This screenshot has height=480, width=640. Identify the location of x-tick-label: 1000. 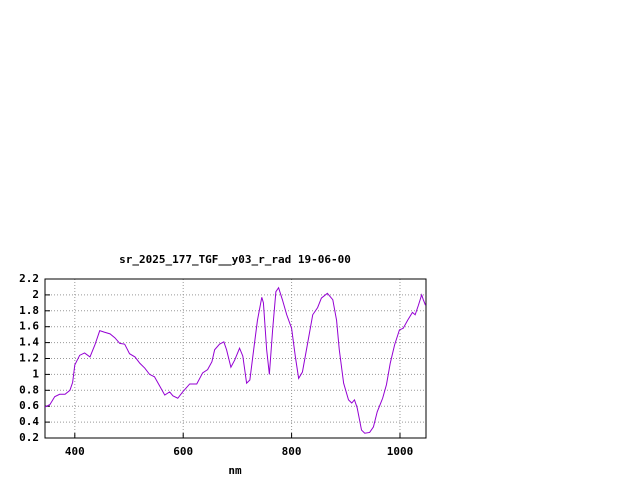
(400, 451).